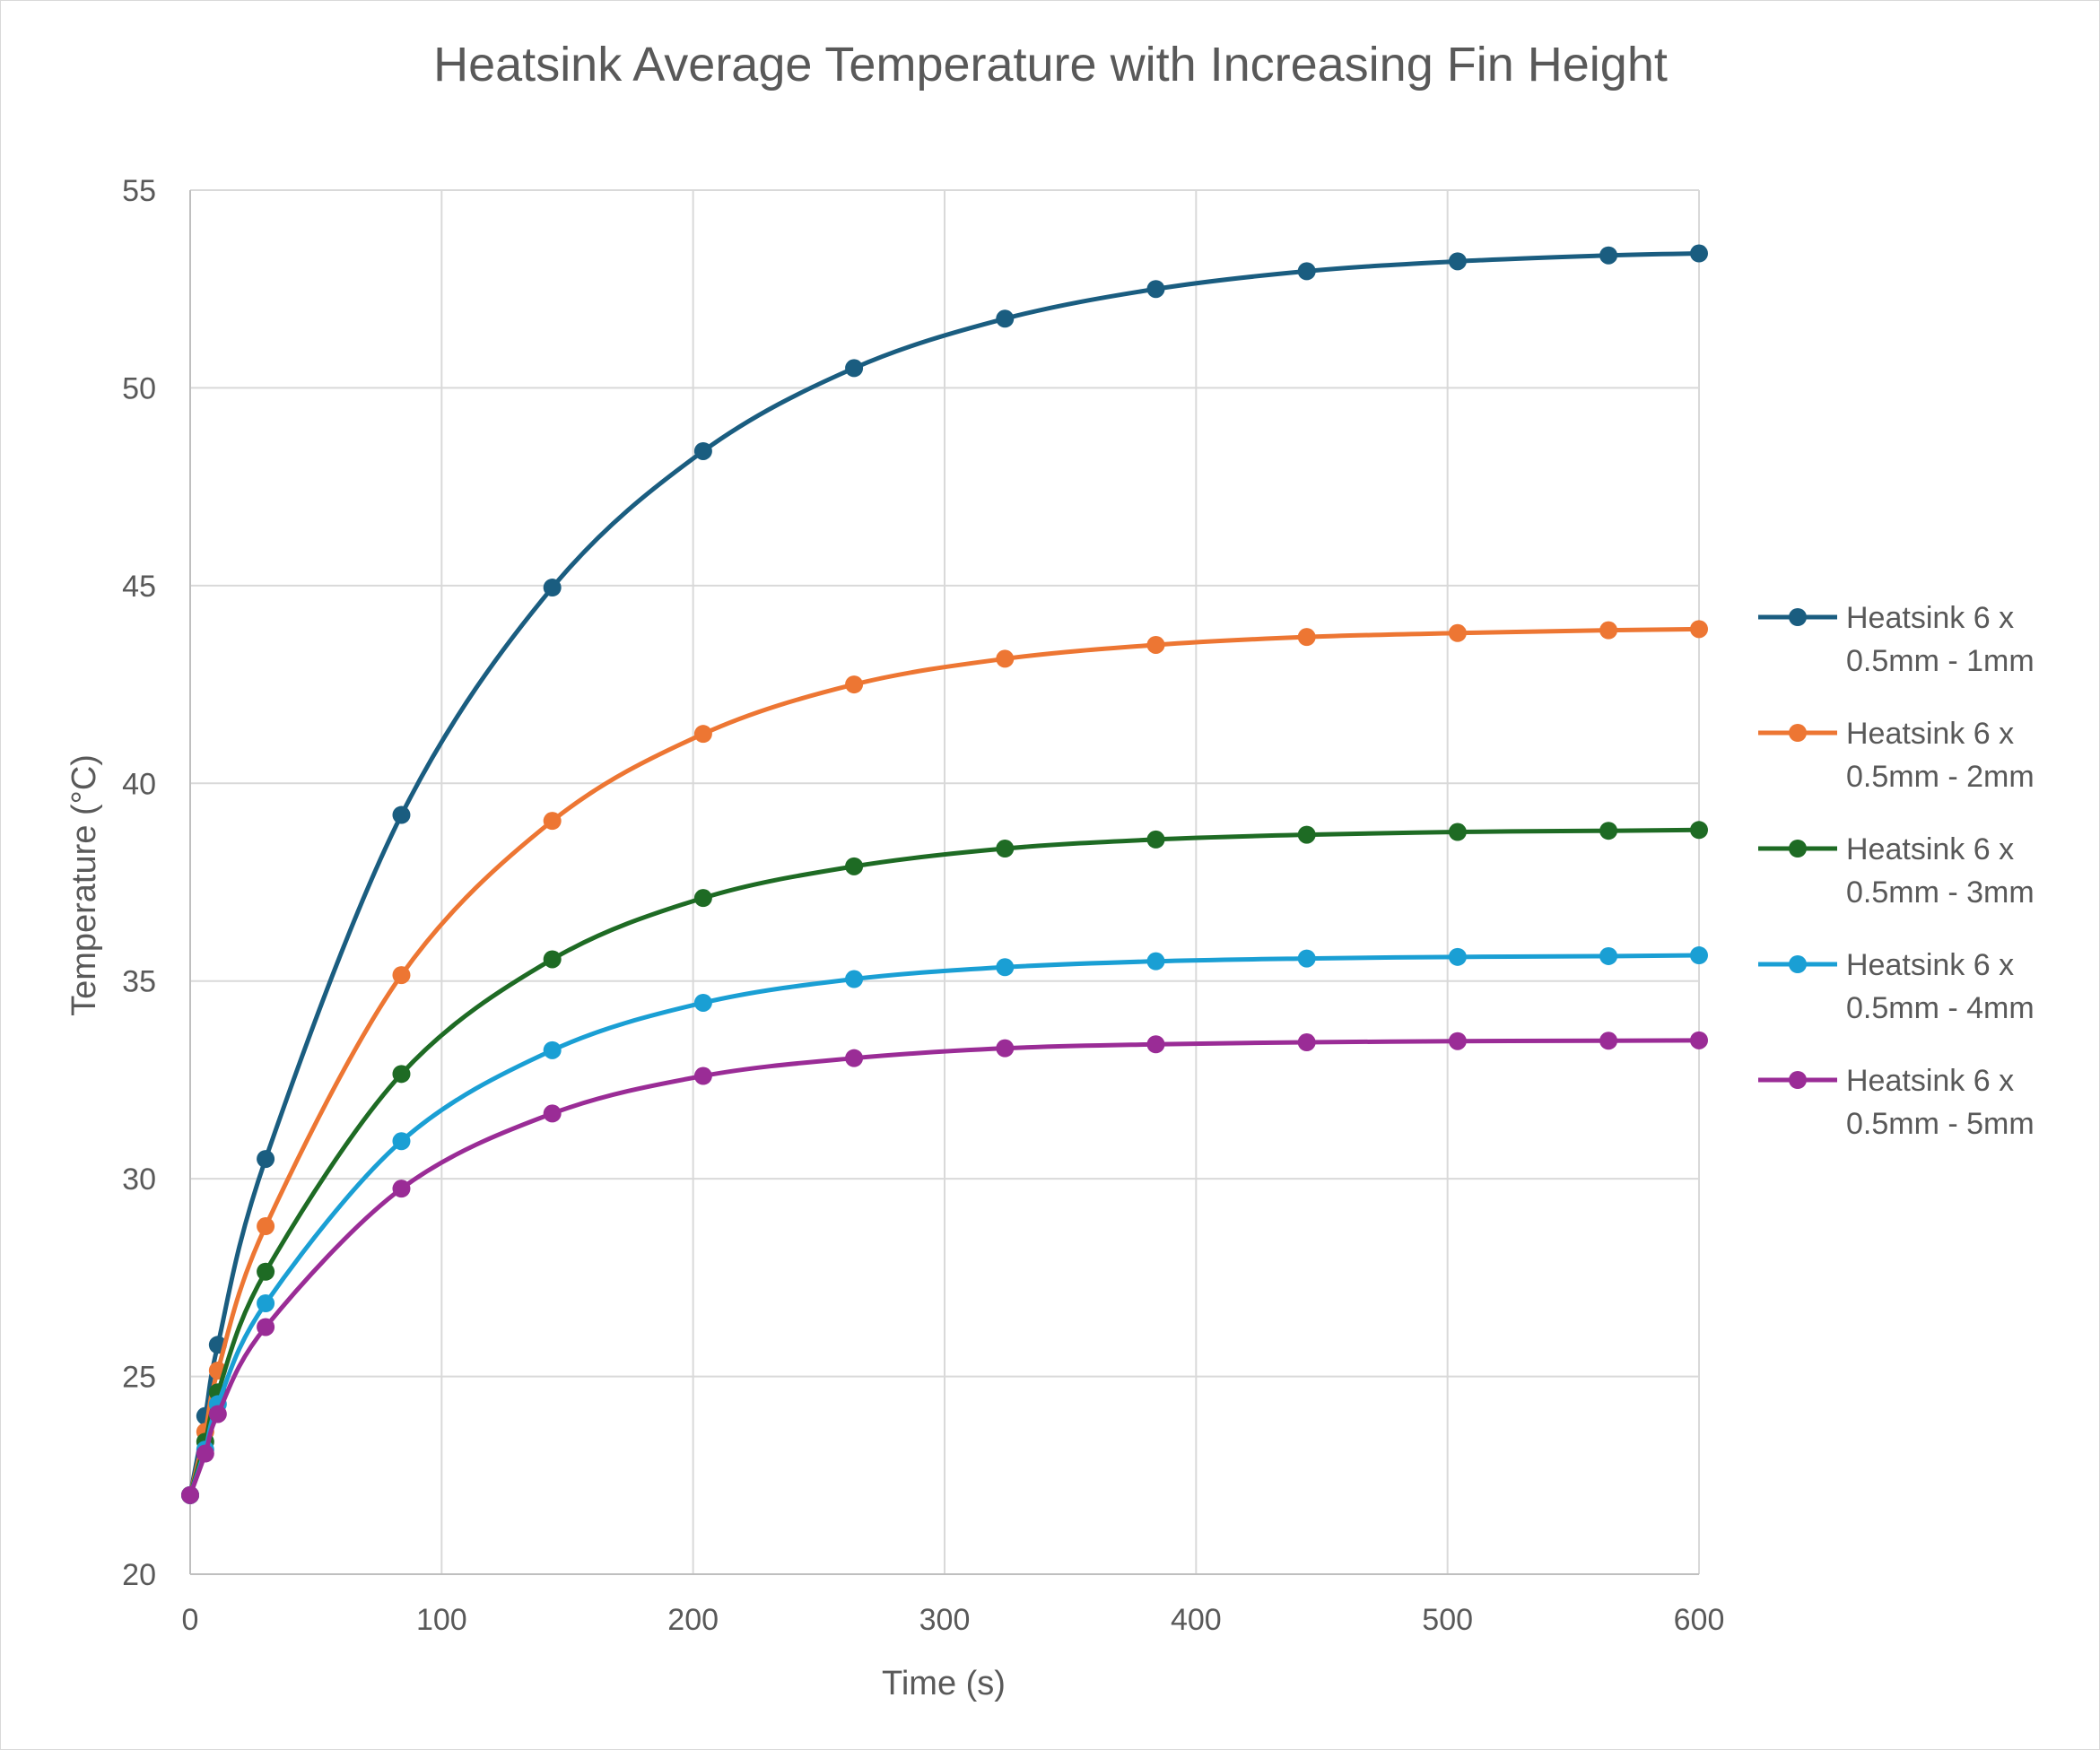  I want to click on x-tick-label: 500, so click(1448, 1620).